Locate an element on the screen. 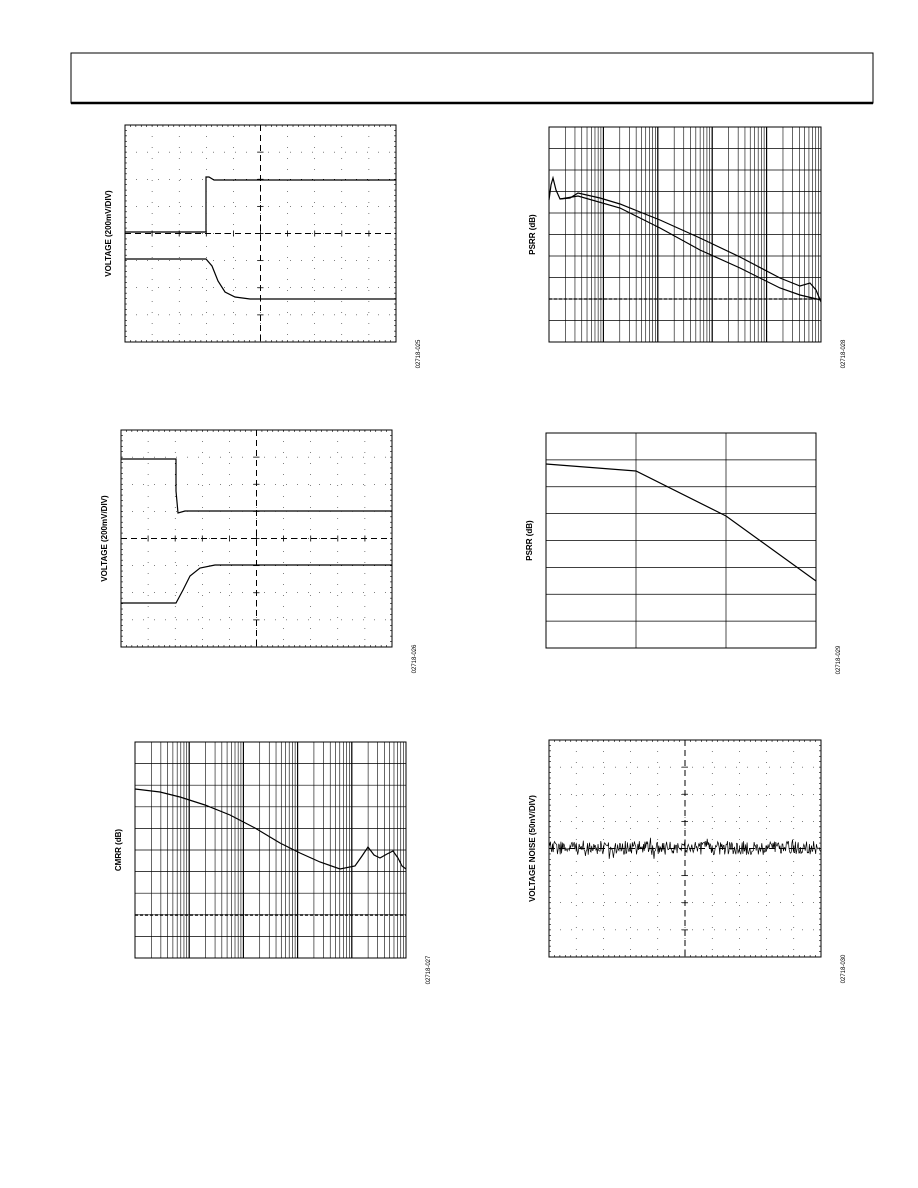 Image resolution: width=918 pixels, height=1188 pixels. figure-code: 02718-026 is located at coordinates (415, 658).